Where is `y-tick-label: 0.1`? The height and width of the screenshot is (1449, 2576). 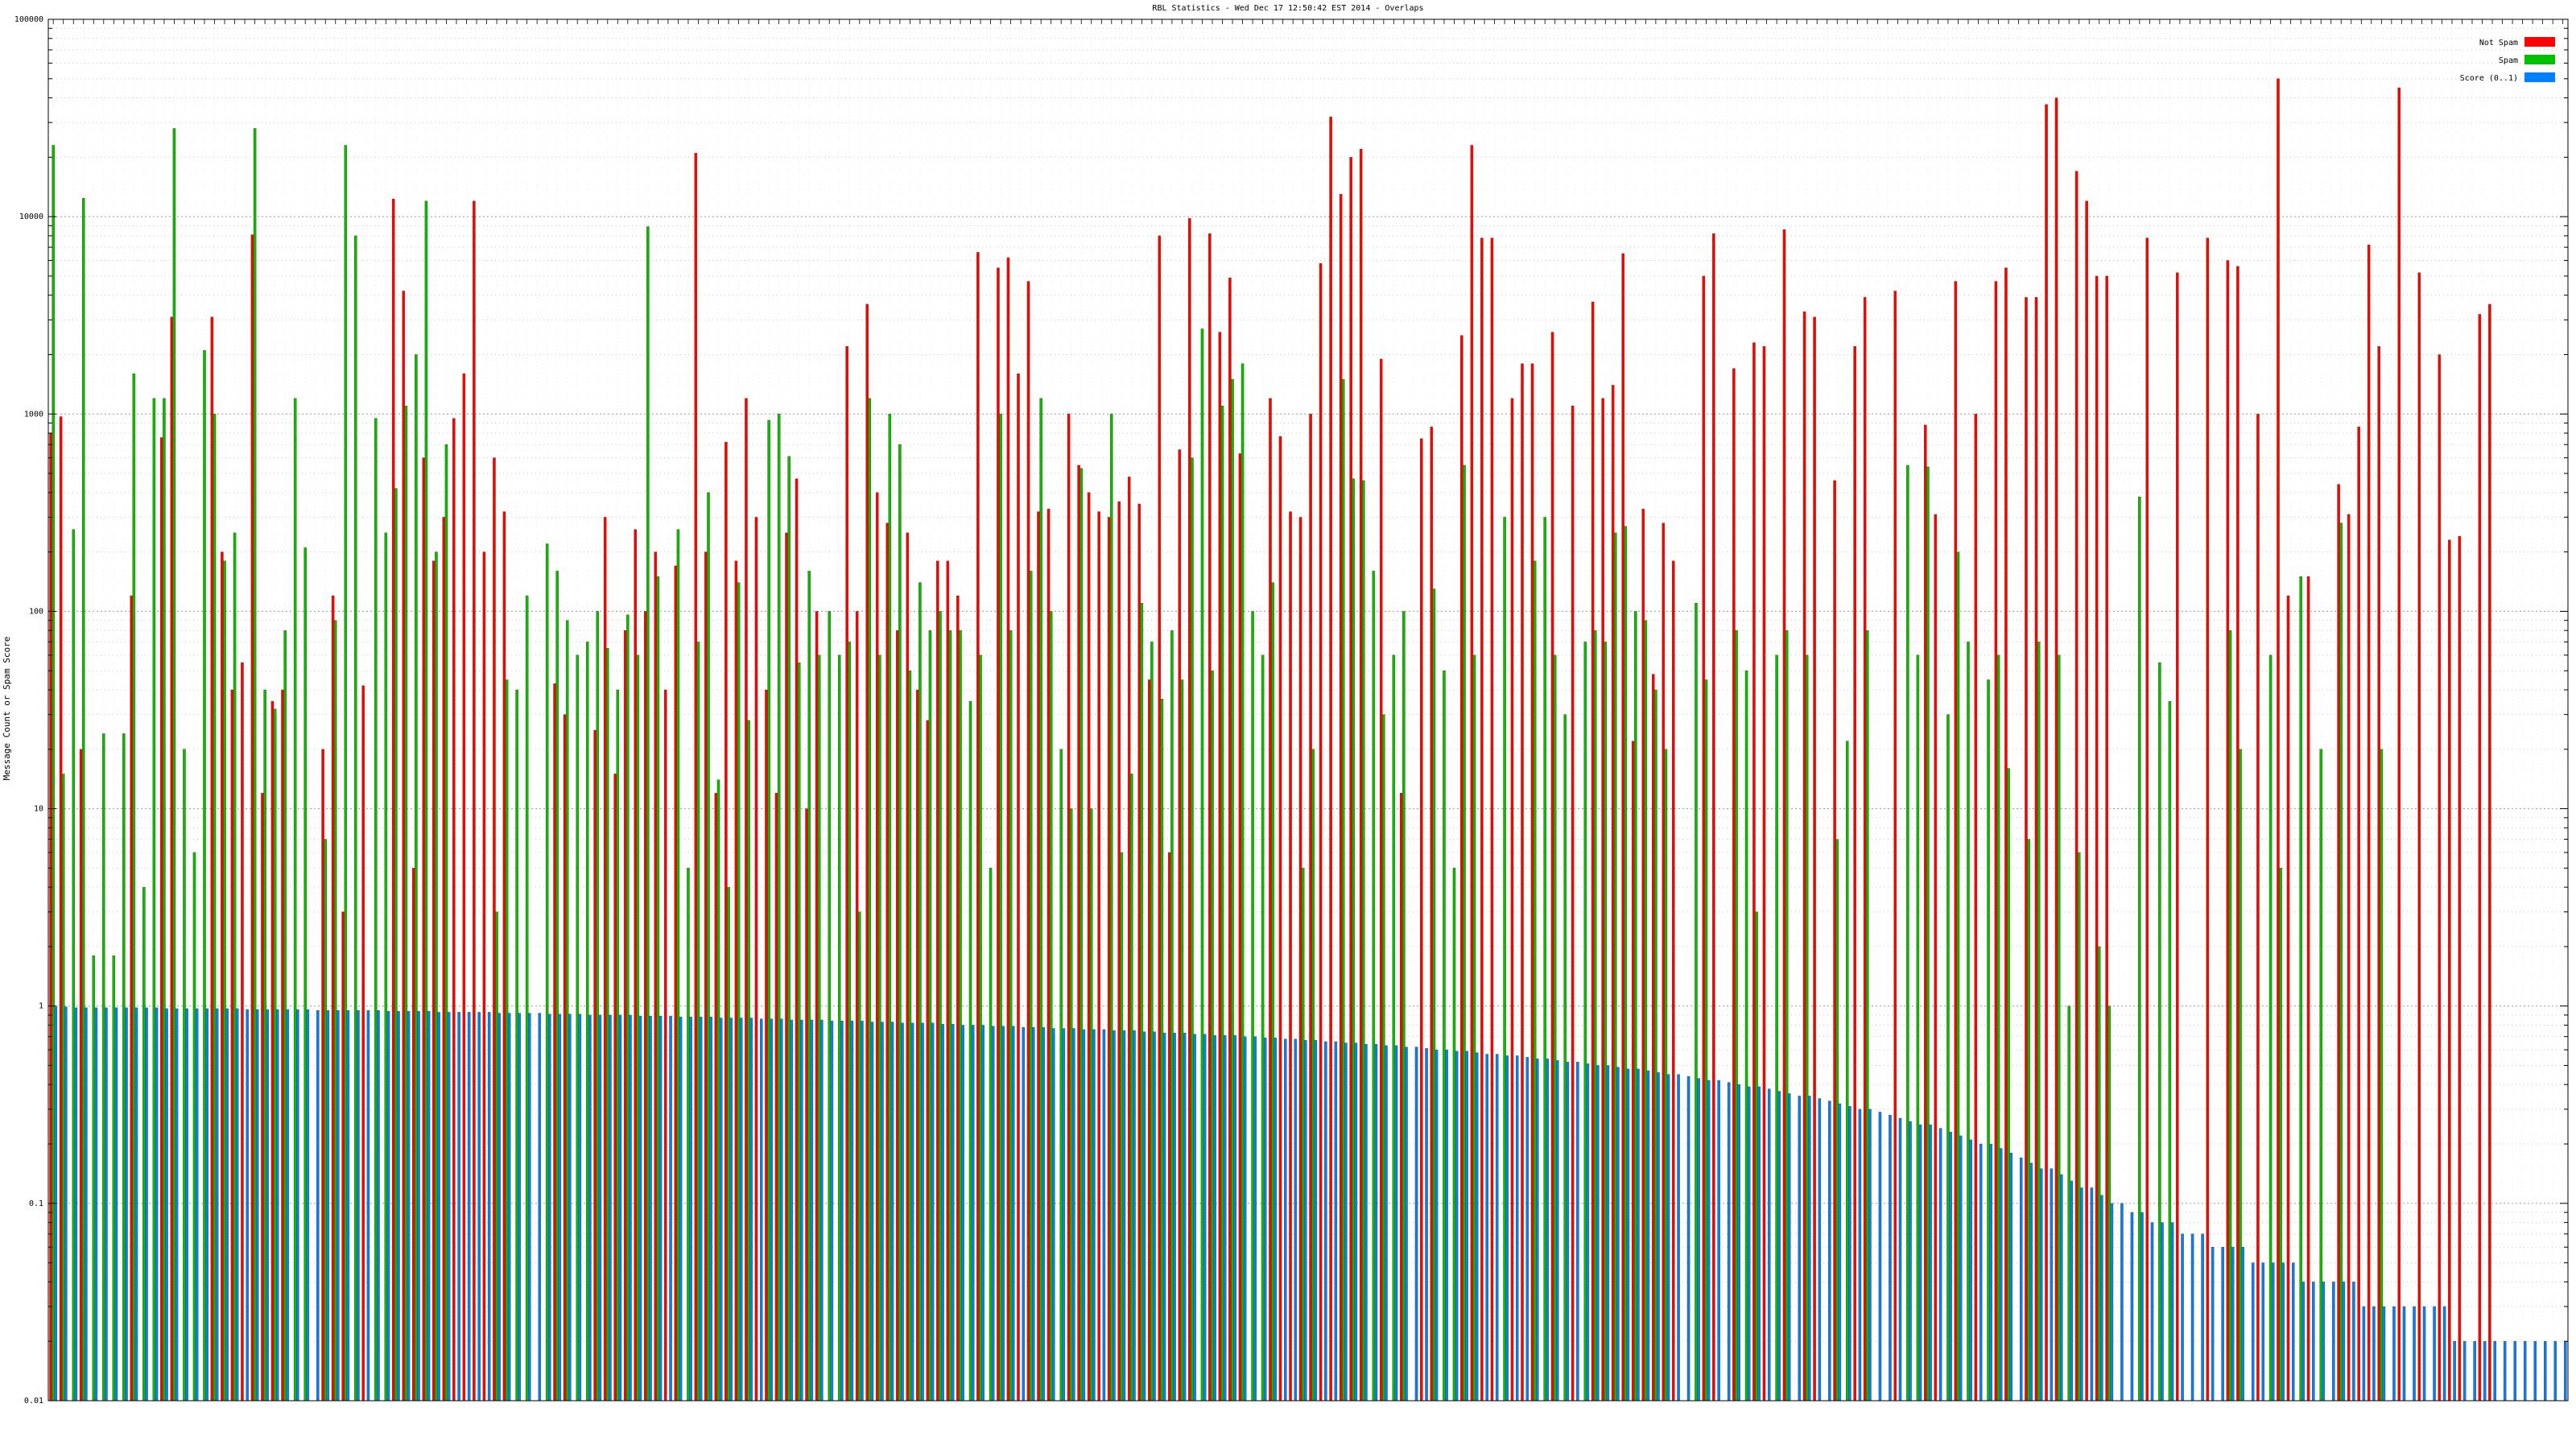 y-tick-label: 0.1 is located at coordinates (36, 1203).